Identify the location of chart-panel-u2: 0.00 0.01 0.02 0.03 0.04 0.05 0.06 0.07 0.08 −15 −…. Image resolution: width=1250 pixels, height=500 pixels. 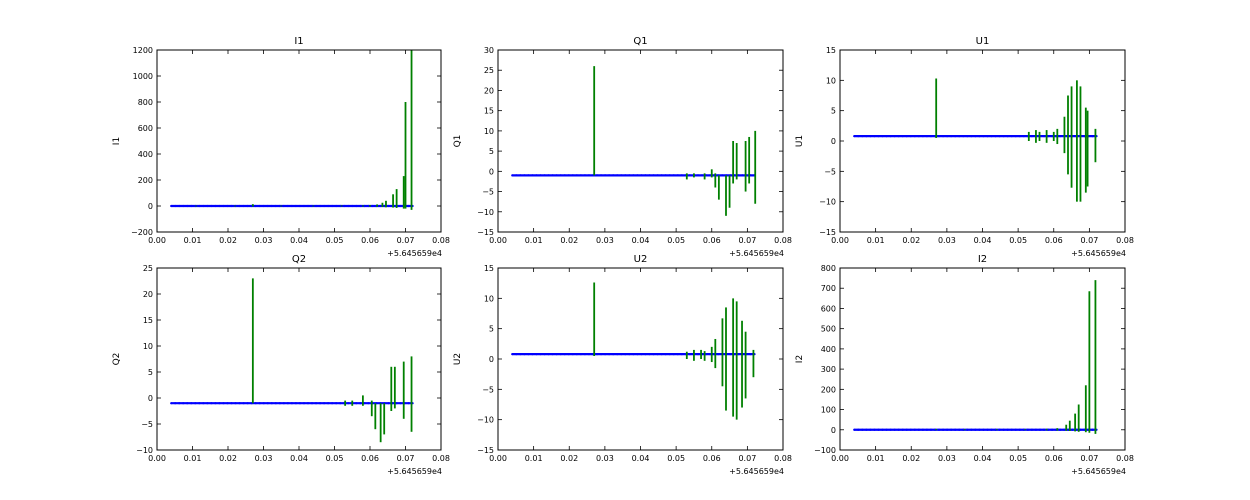
(622, 365).